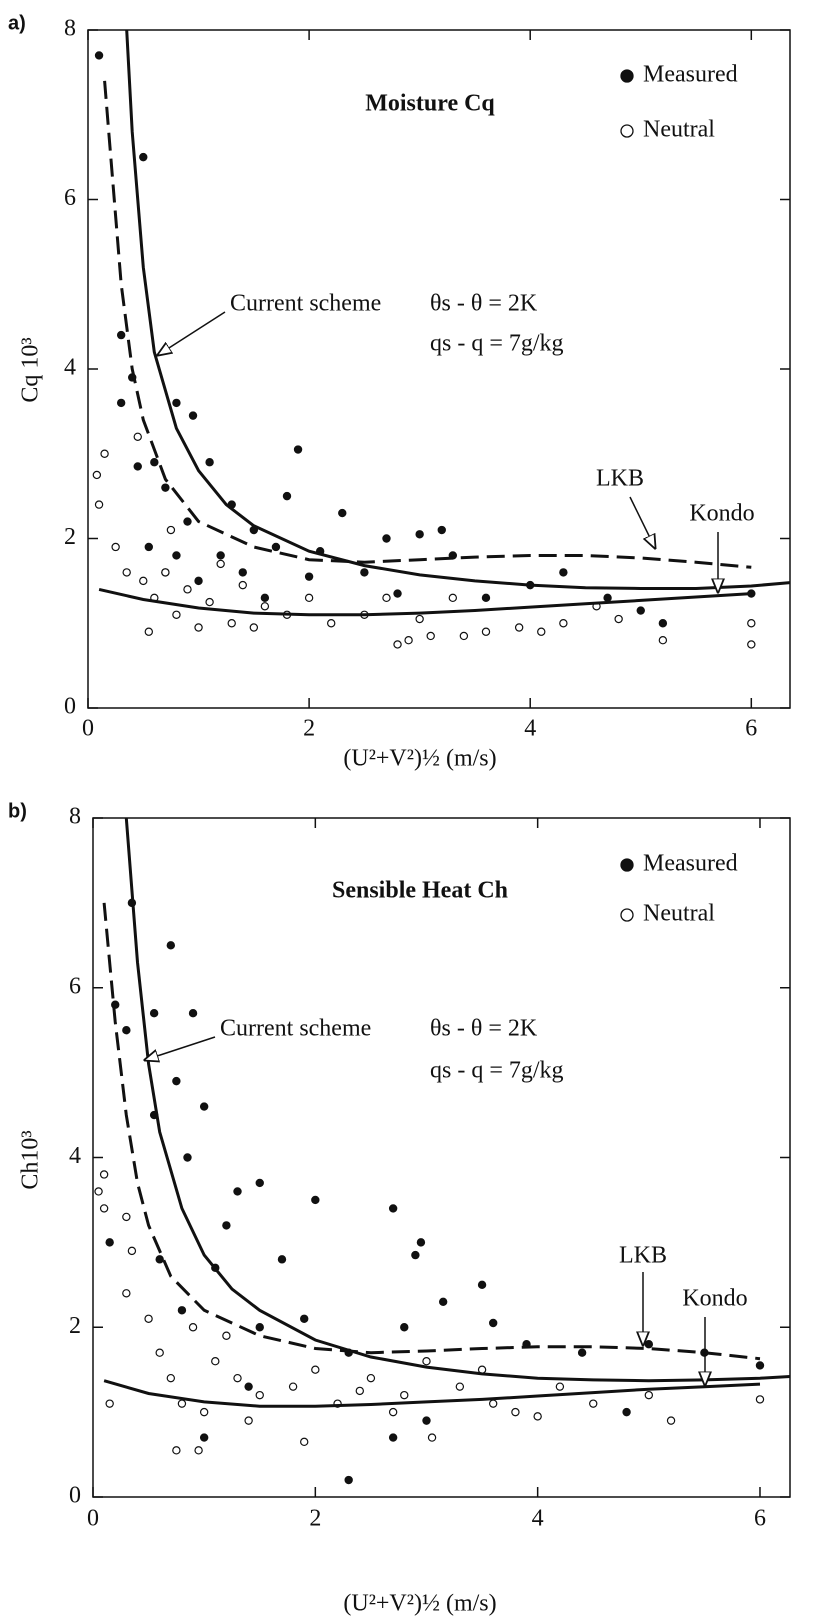  What do you see at coordinates (93, 1519) in the screenshot?
I see `x-tick-label: 0` at bounding box center [93, 1519].